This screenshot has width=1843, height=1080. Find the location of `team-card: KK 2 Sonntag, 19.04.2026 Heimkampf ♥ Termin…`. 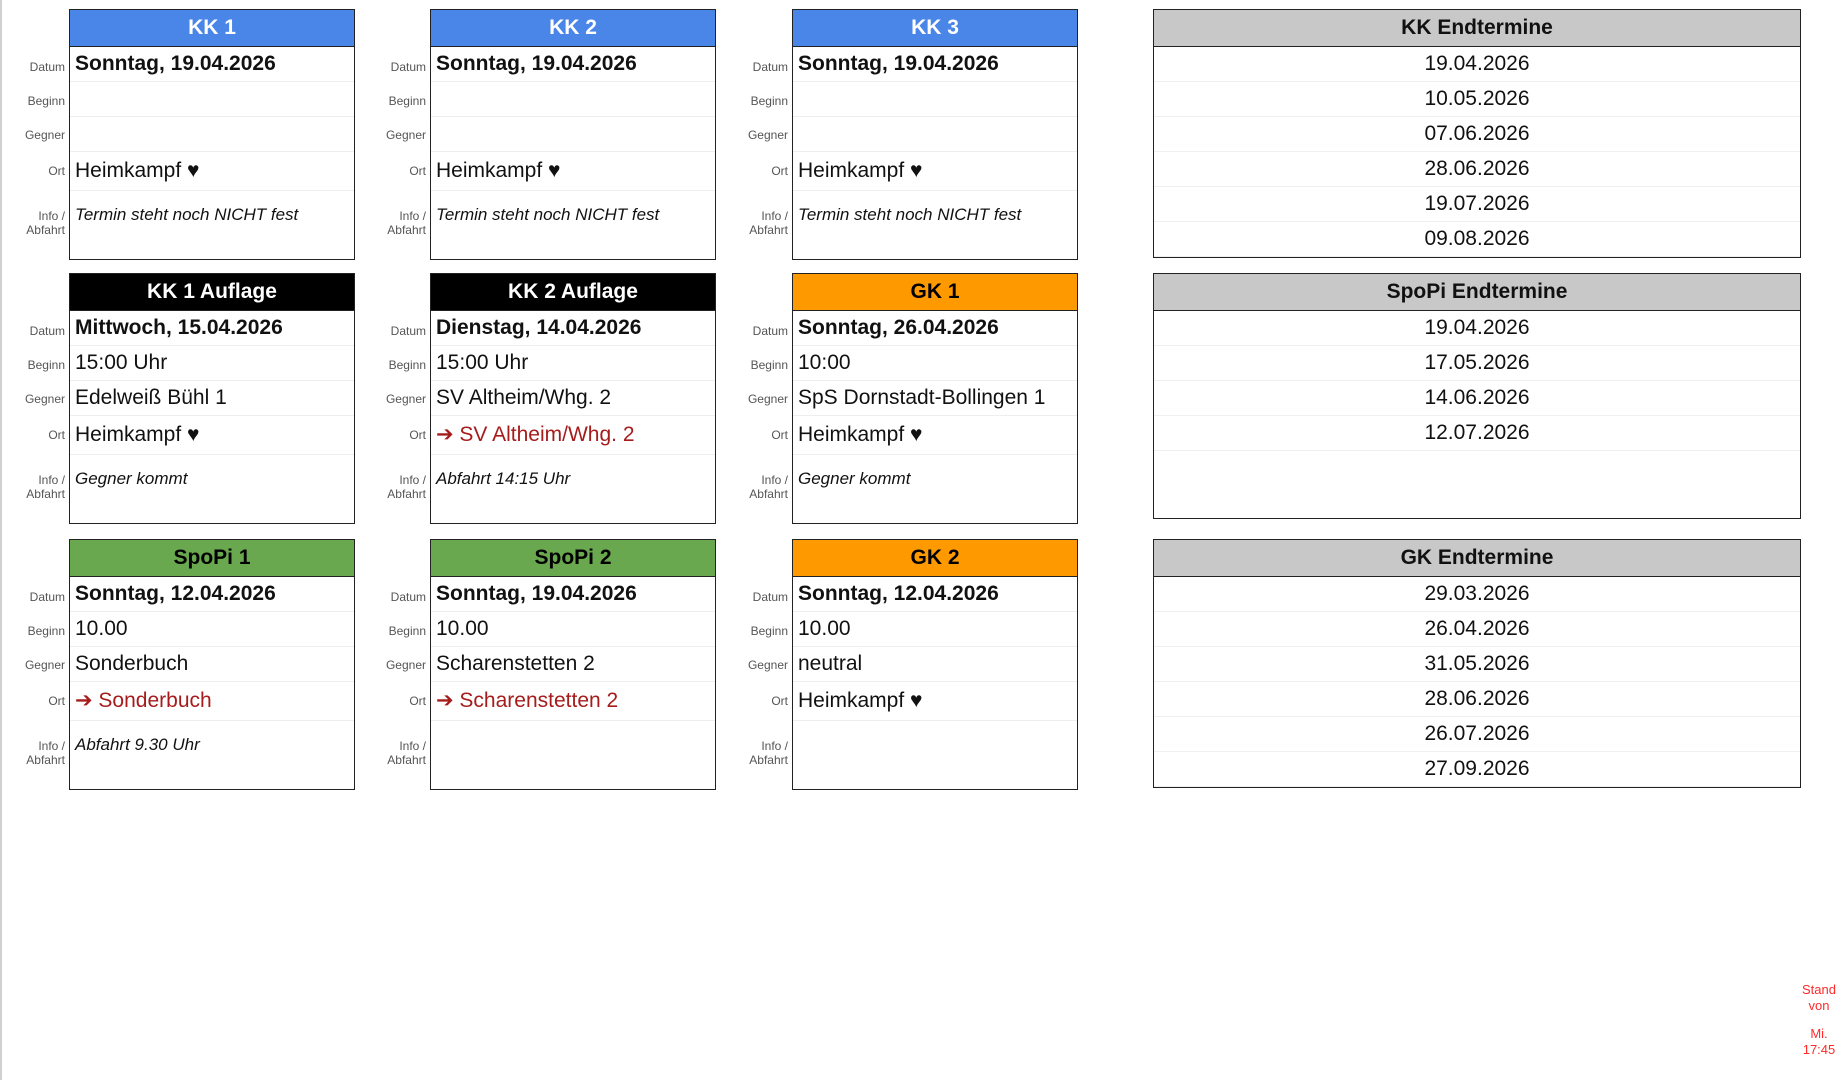

team-card: KK 2 Sonntag, 19.04.2026 Heimkampf ♥ Termin… is located at coordinates (573, 134).